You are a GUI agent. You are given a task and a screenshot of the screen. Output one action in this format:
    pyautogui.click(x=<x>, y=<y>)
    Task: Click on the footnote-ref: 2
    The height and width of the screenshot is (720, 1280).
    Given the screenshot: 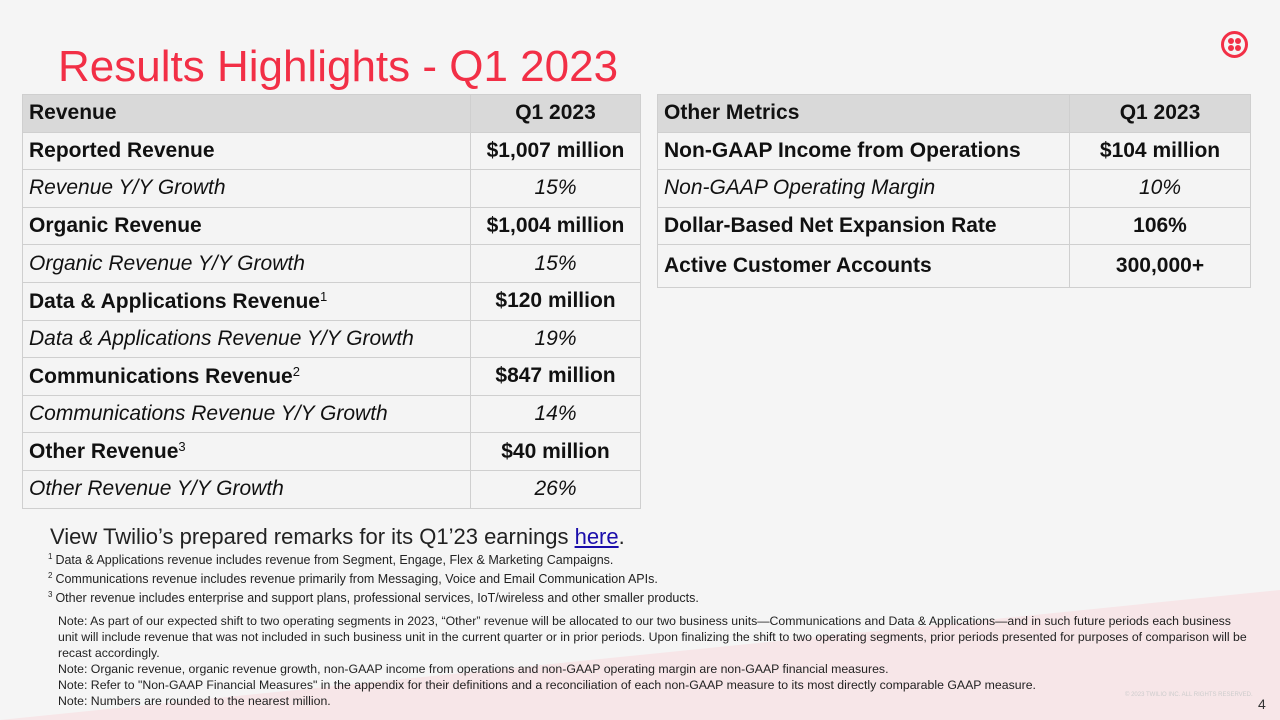 What is the action you would take?
    pyautogui.click(x=296, y=371)
    